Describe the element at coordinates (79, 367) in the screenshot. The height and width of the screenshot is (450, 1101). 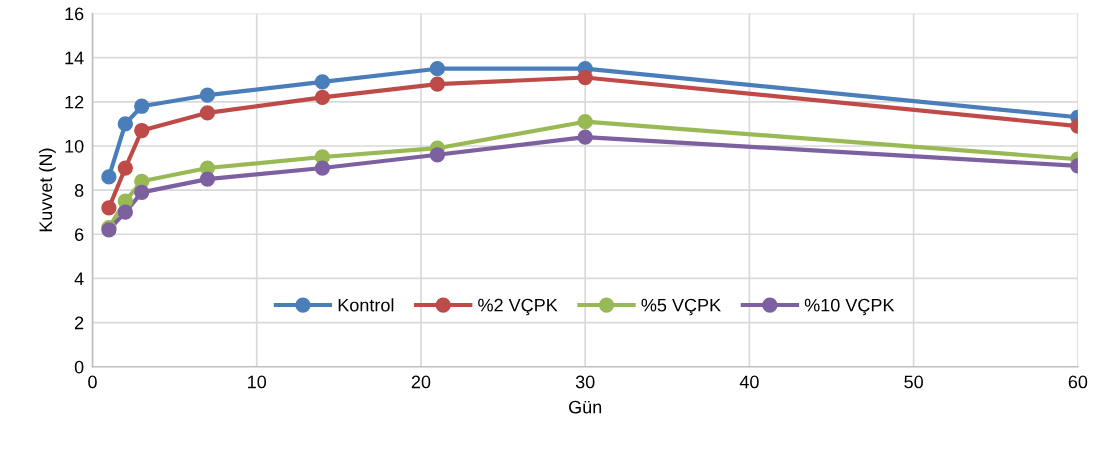
I see `y-tick-label: 0` at that location.